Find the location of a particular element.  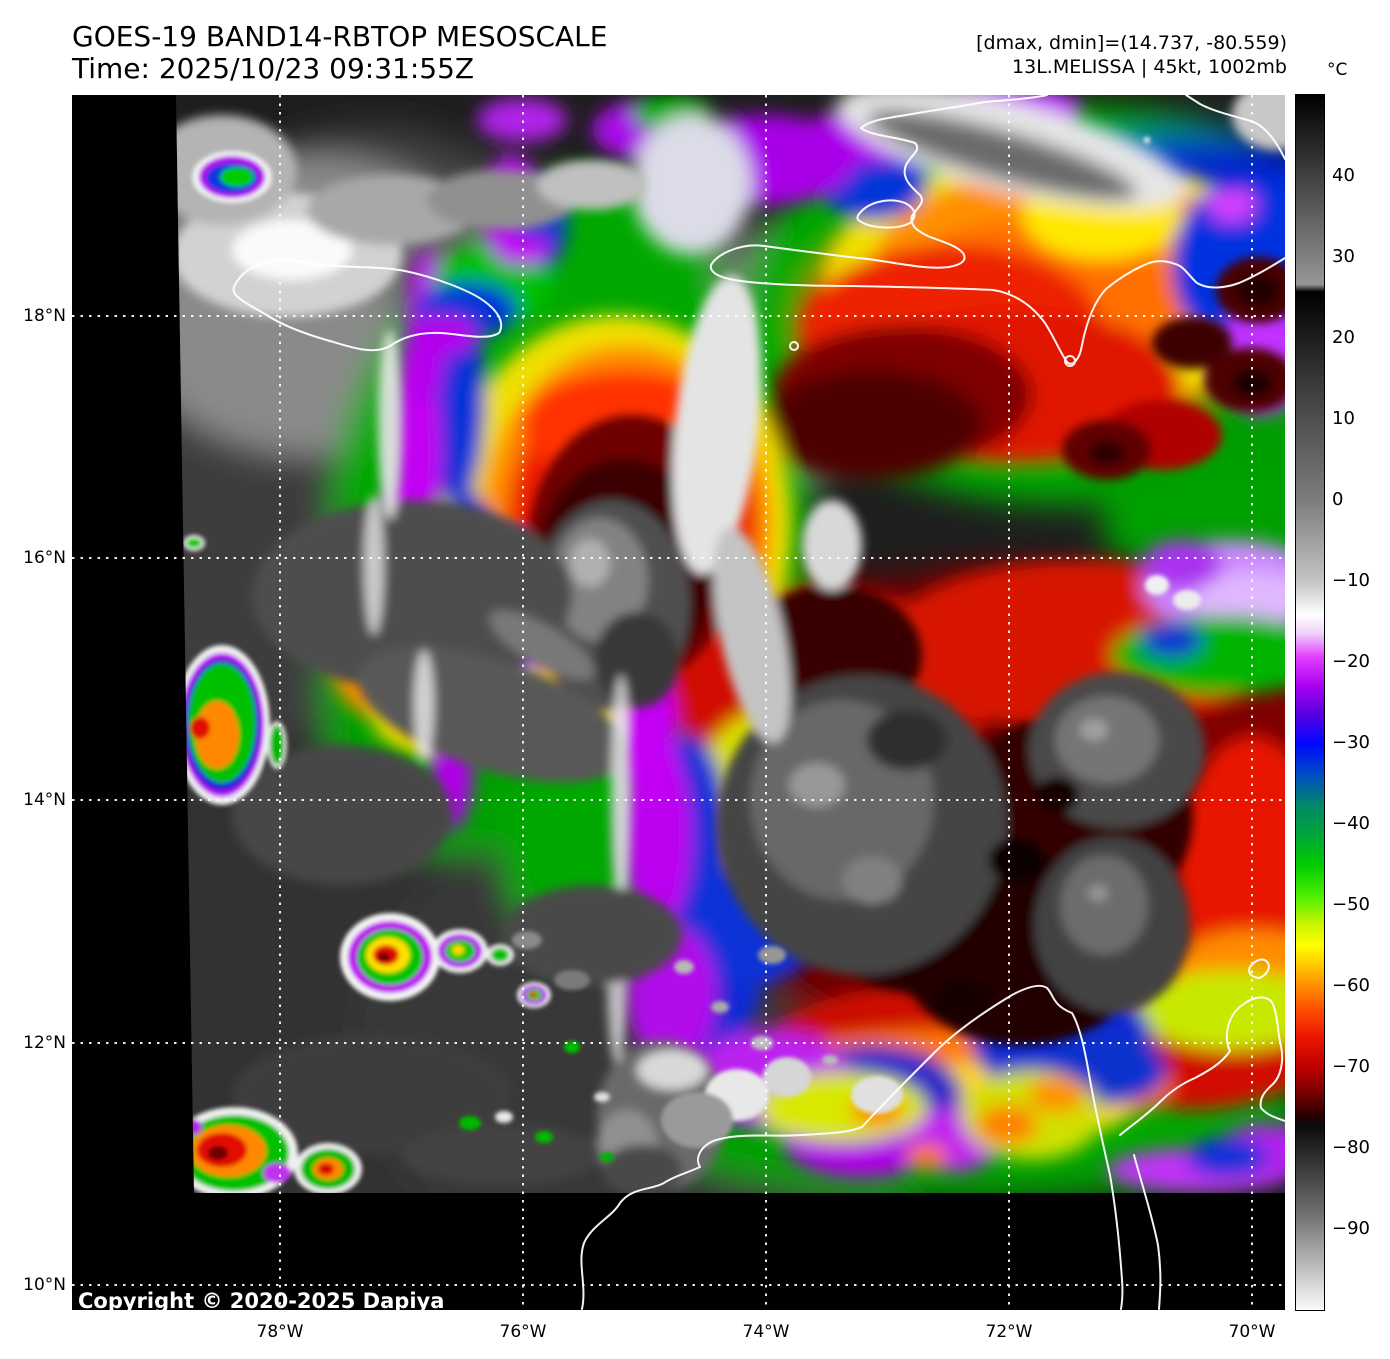

colorbar-tick-label: −70 is located at coordinates (1351, 1066).